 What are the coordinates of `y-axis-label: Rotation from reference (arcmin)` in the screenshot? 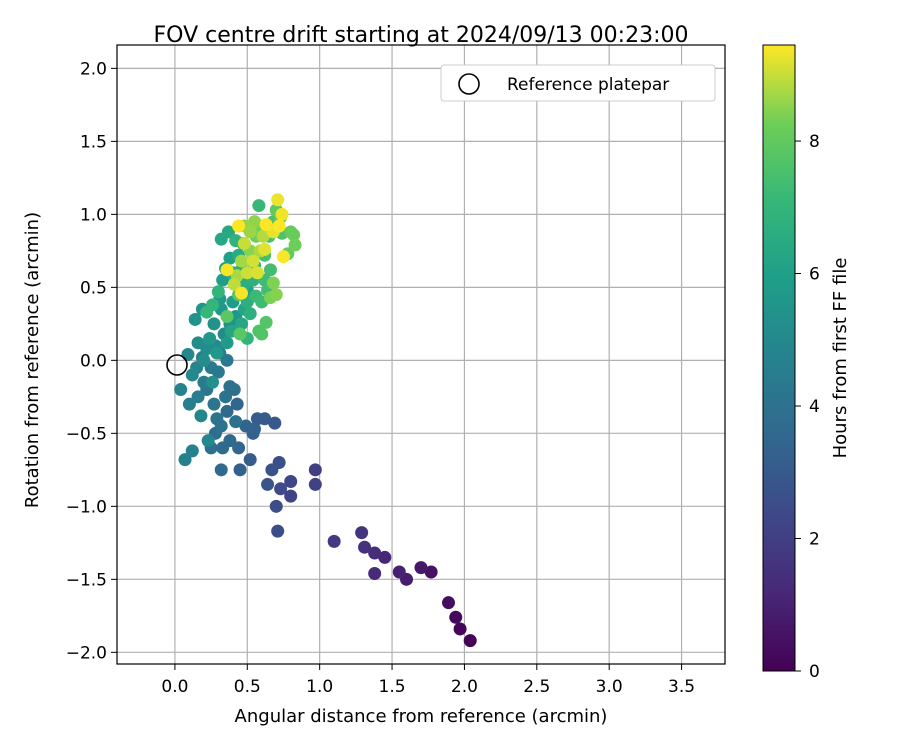 It's located at (32, 360).